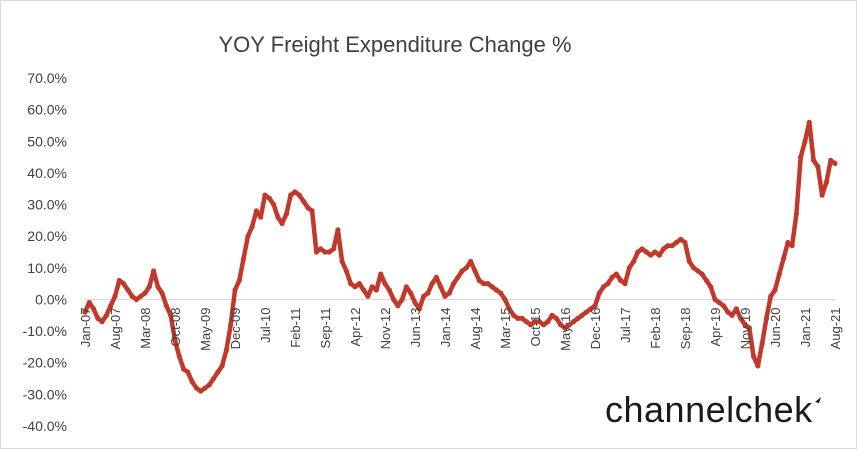 This screenshot has width=857, height=449. I want to click on x-tick-label: Aug-14, so click(475, 329).